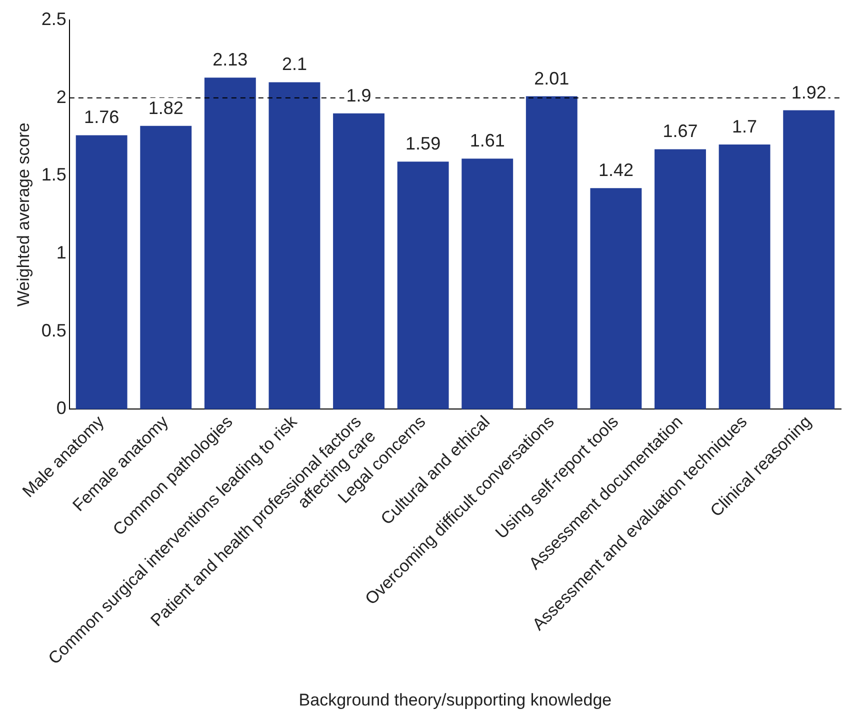  What do you see at coordinates (455, 700) in the screenshot?
I see `x-axis-title: Background theory/supporting knowledge` at bounding box center [455, 700].